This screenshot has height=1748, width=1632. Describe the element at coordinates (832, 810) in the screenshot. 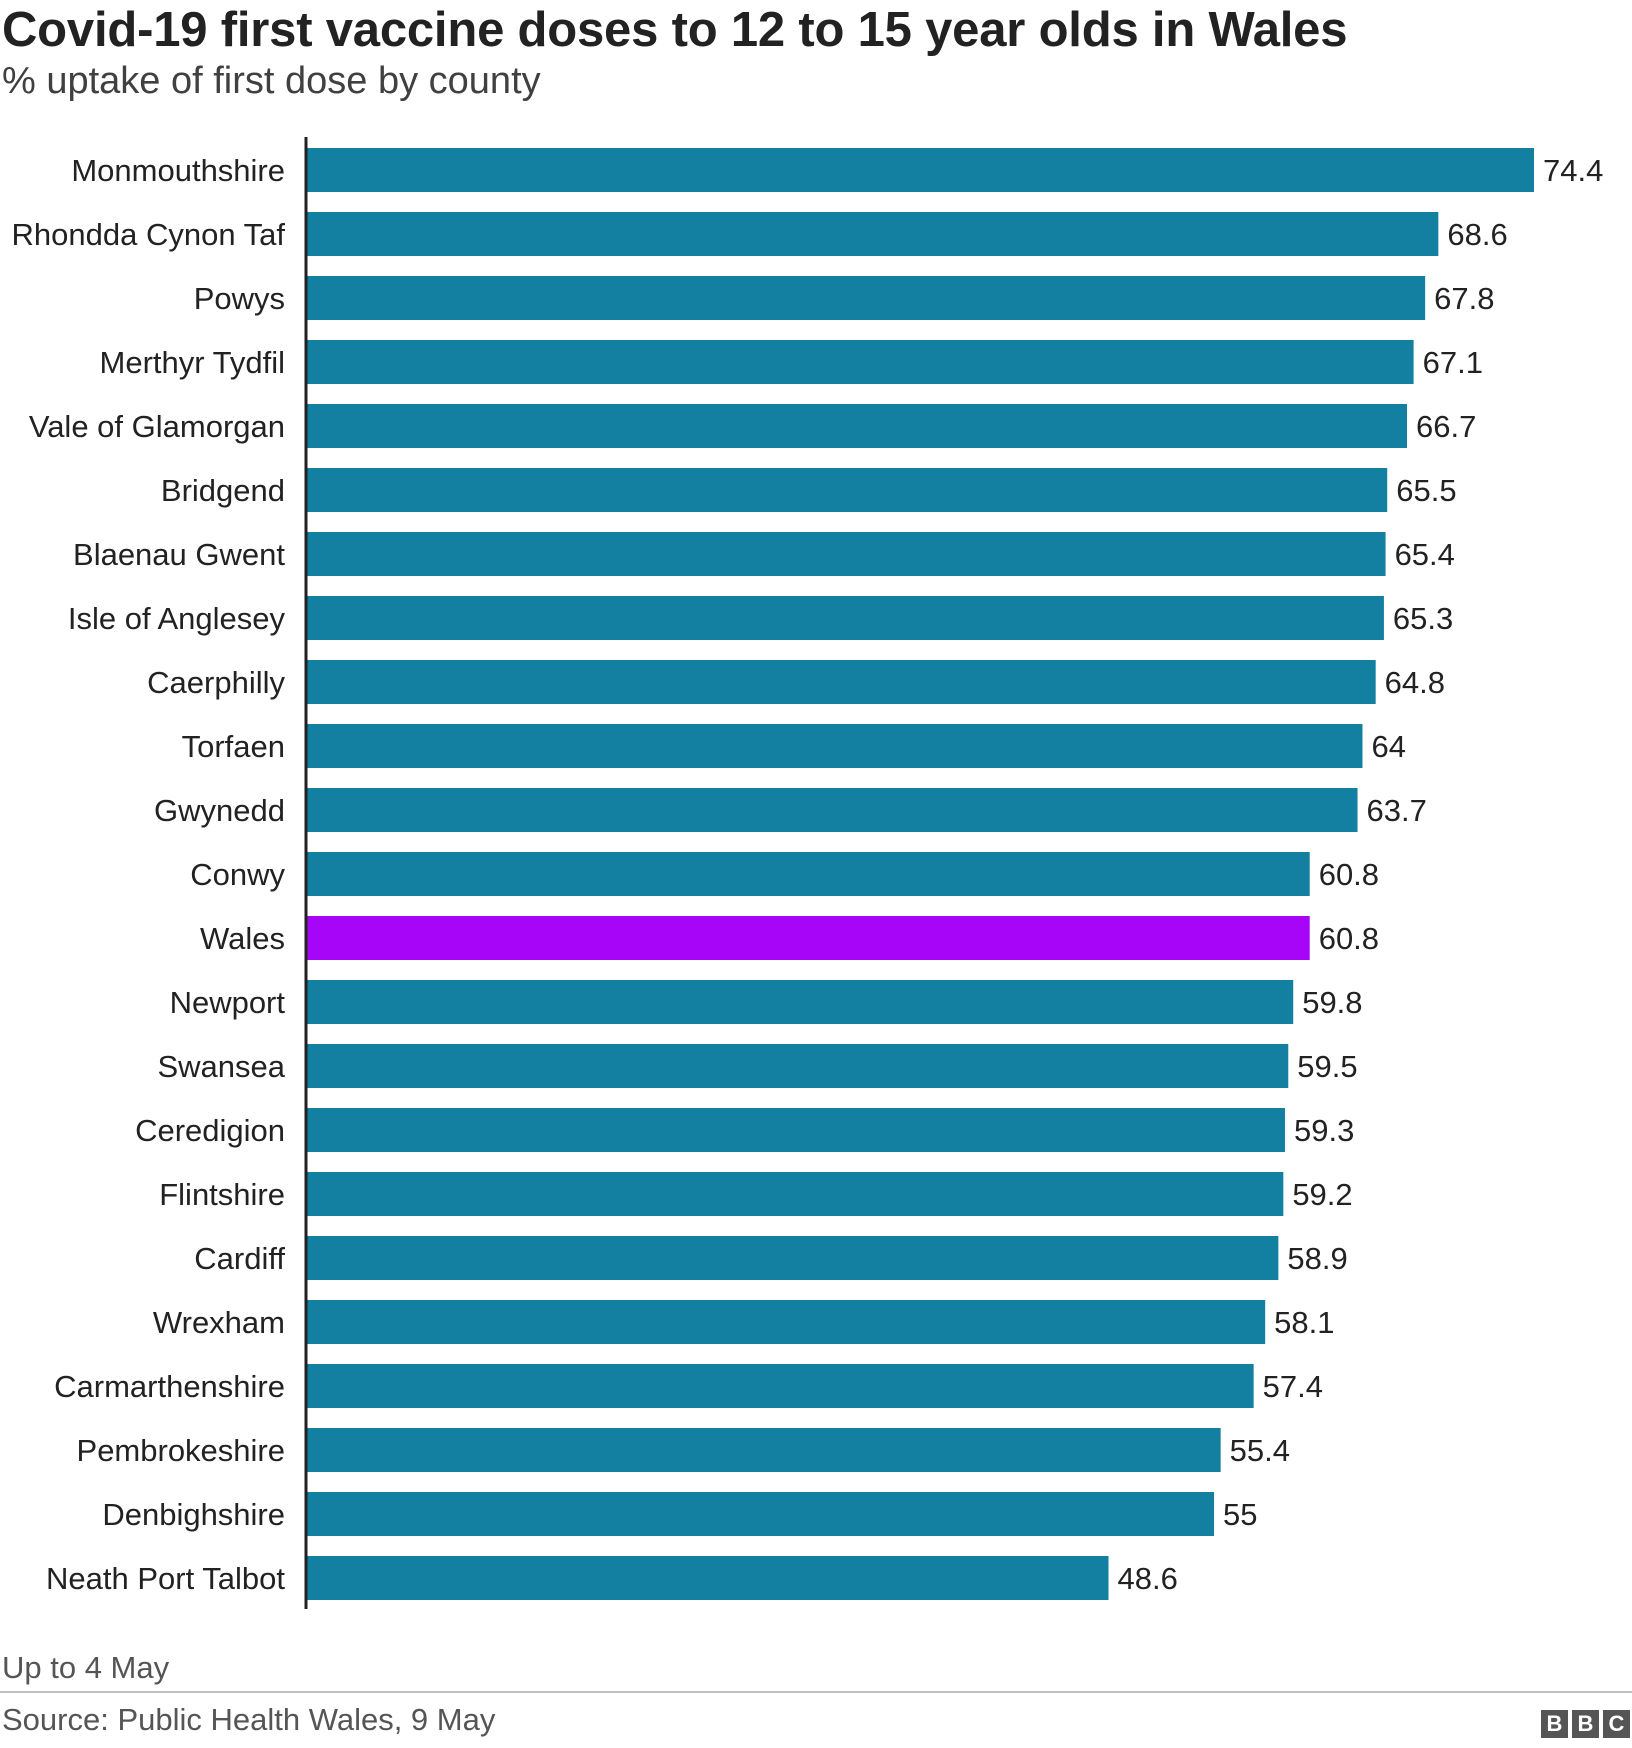

I see `bar-gwynedd` at that location.